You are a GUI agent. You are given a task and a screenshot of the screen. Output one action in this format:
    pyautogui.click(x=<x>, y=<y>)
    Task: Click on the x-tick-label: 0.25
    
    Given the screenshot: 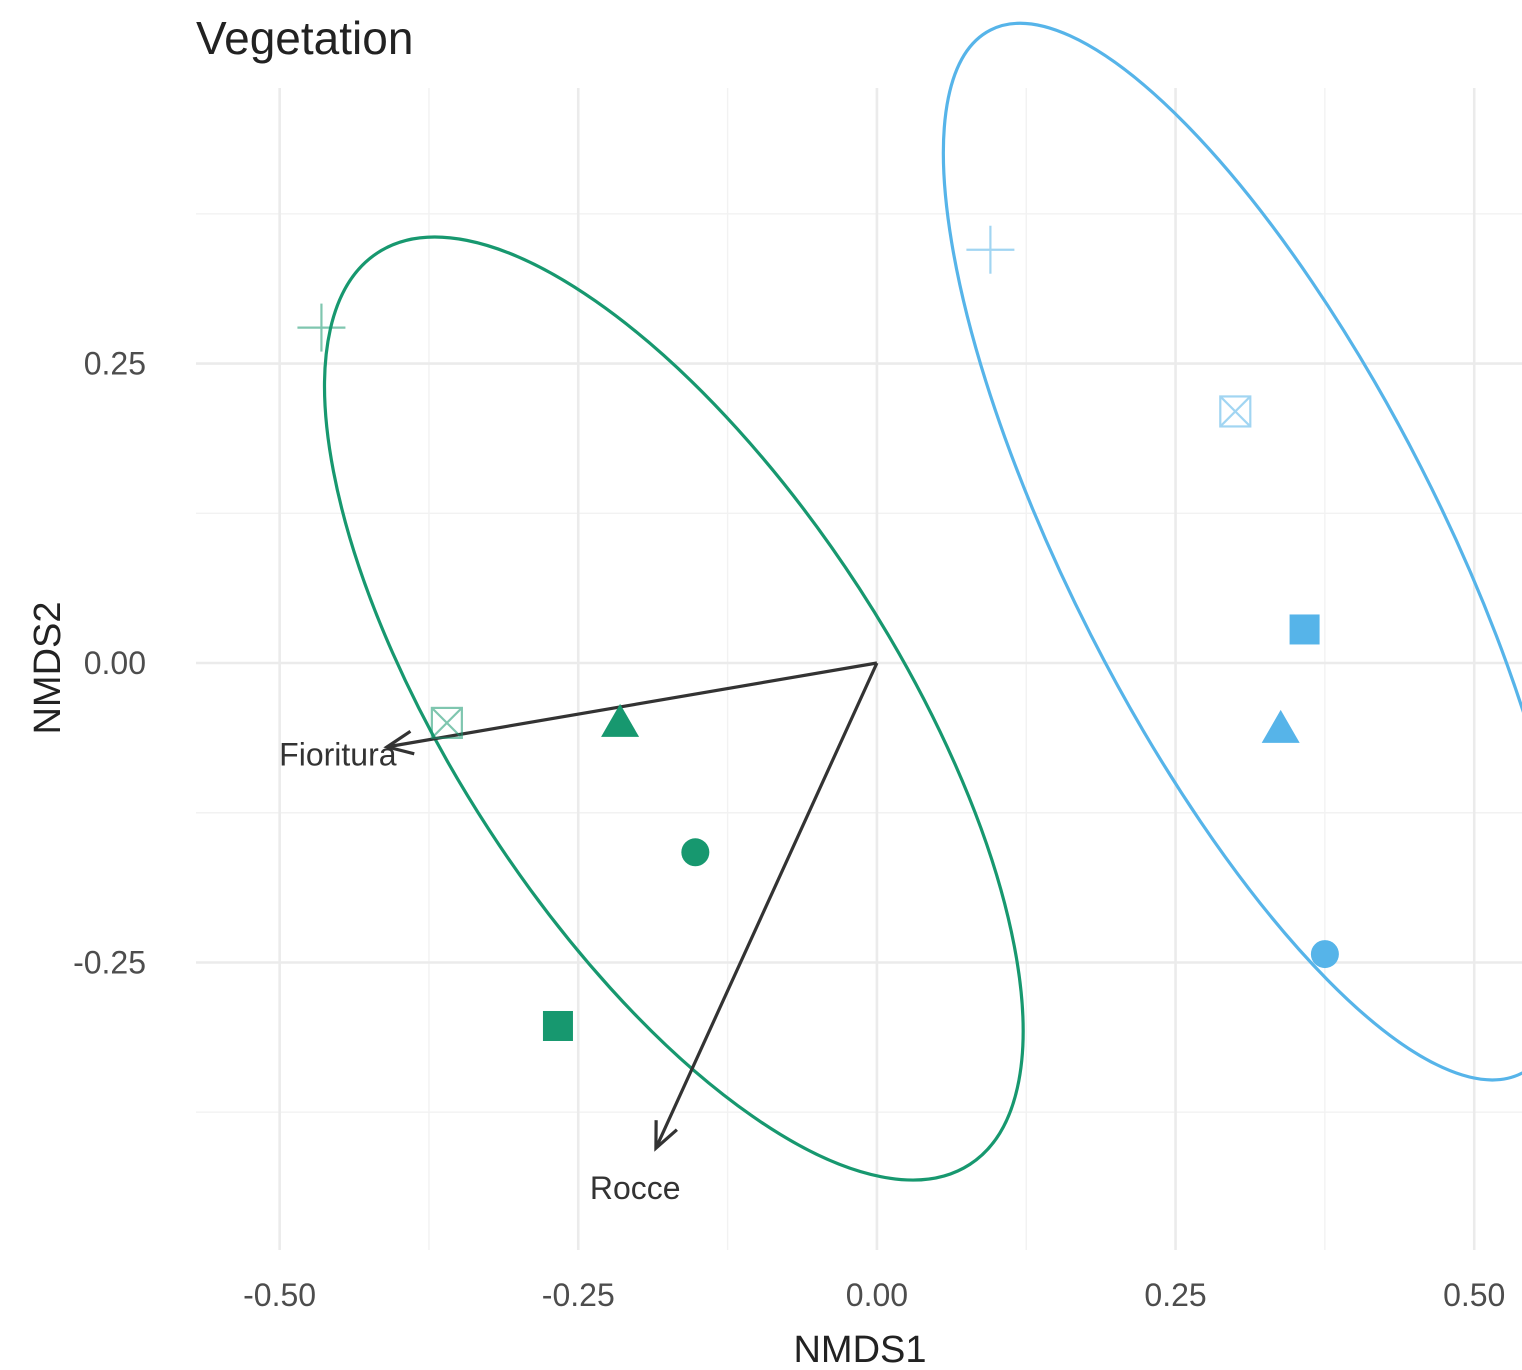 What is the action you would take?
    pyautogui.click(x=1175, y=1295)
    